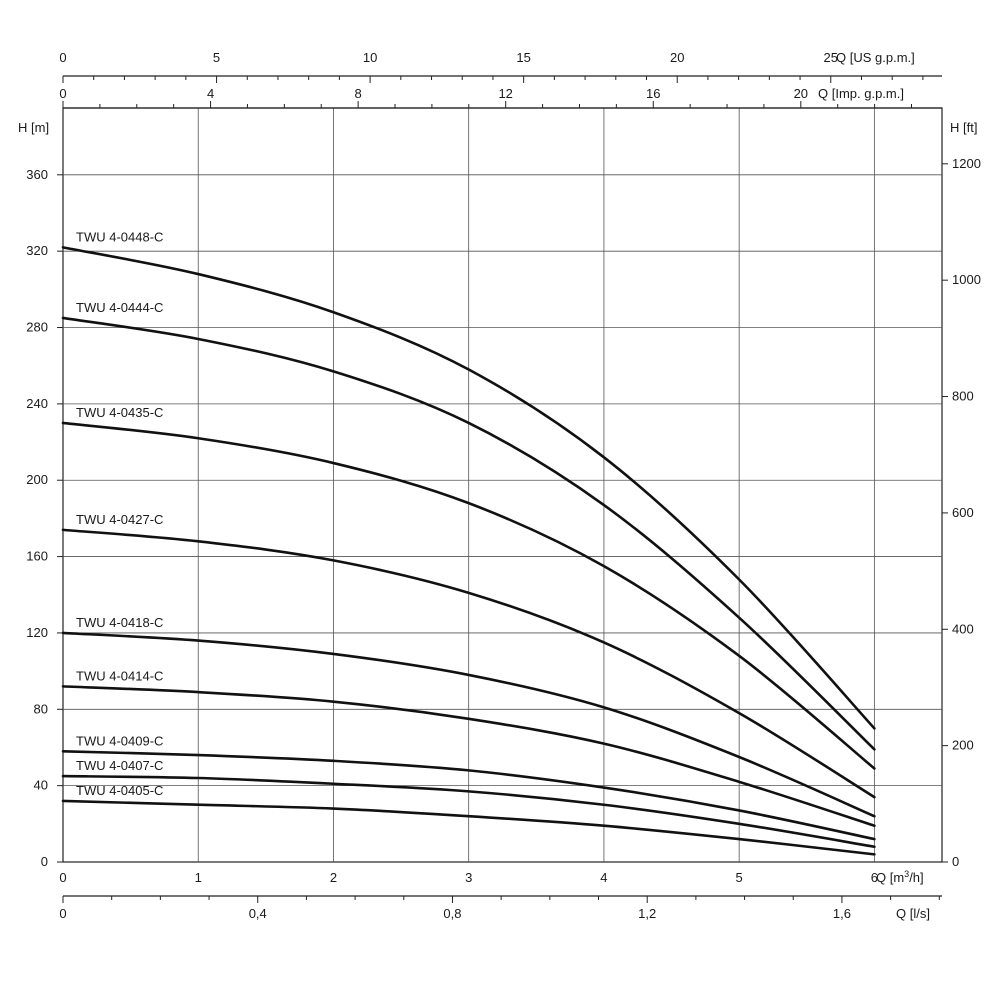 The image size is (1000, 1000). What do you see at coordinates (119, 519) in the screenshot?
I see `curve-label: TWU 4-0427-C` at bounding box center [119, 519].